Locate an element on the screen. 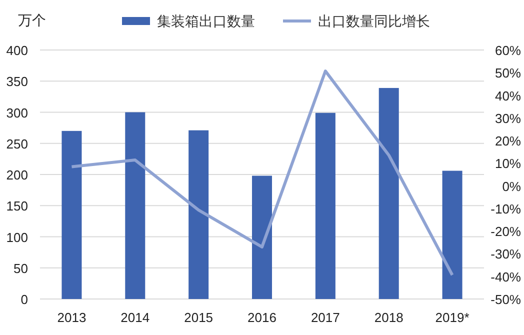 The width and height of the screenshot is (524, 335). y2-tick-label: 30% is located at coordinates (508, 118).